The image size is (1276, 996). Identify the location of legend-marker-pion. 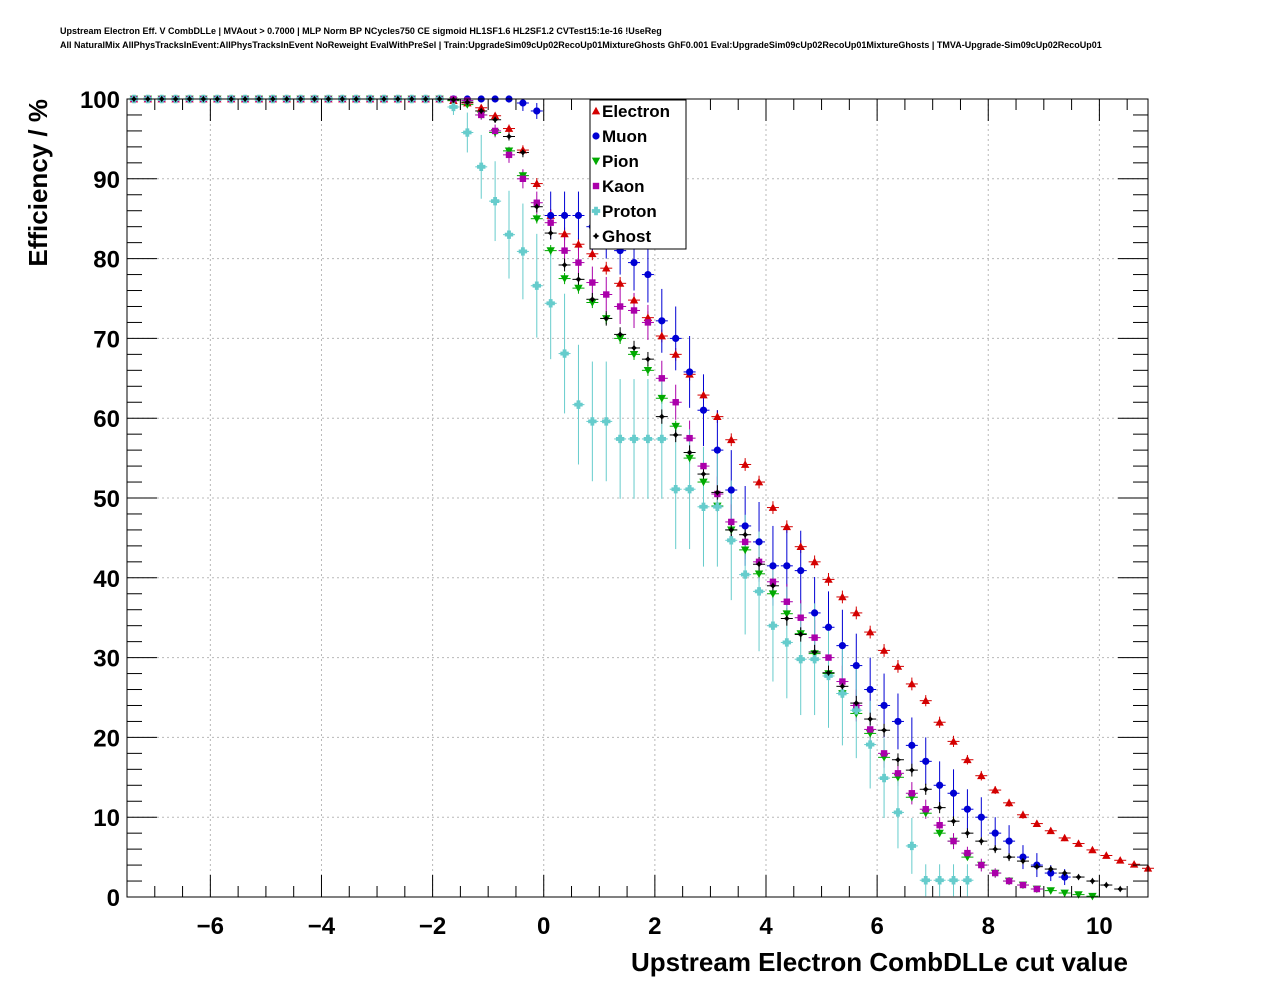
(596, 161).